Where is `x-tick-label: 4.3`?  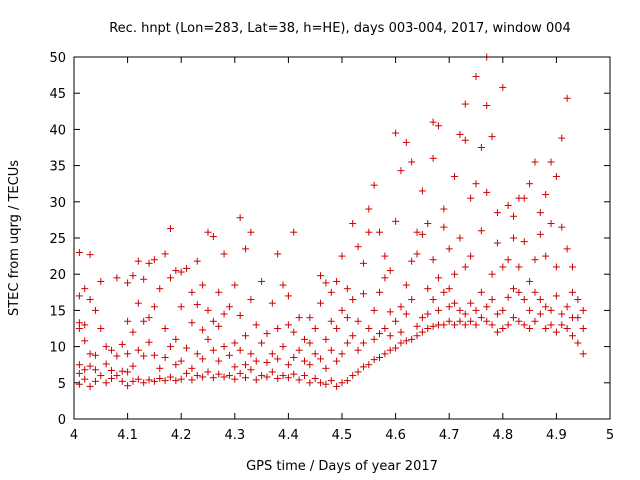
x-tick-label: 4.3 is located at coordinates (234, 435).